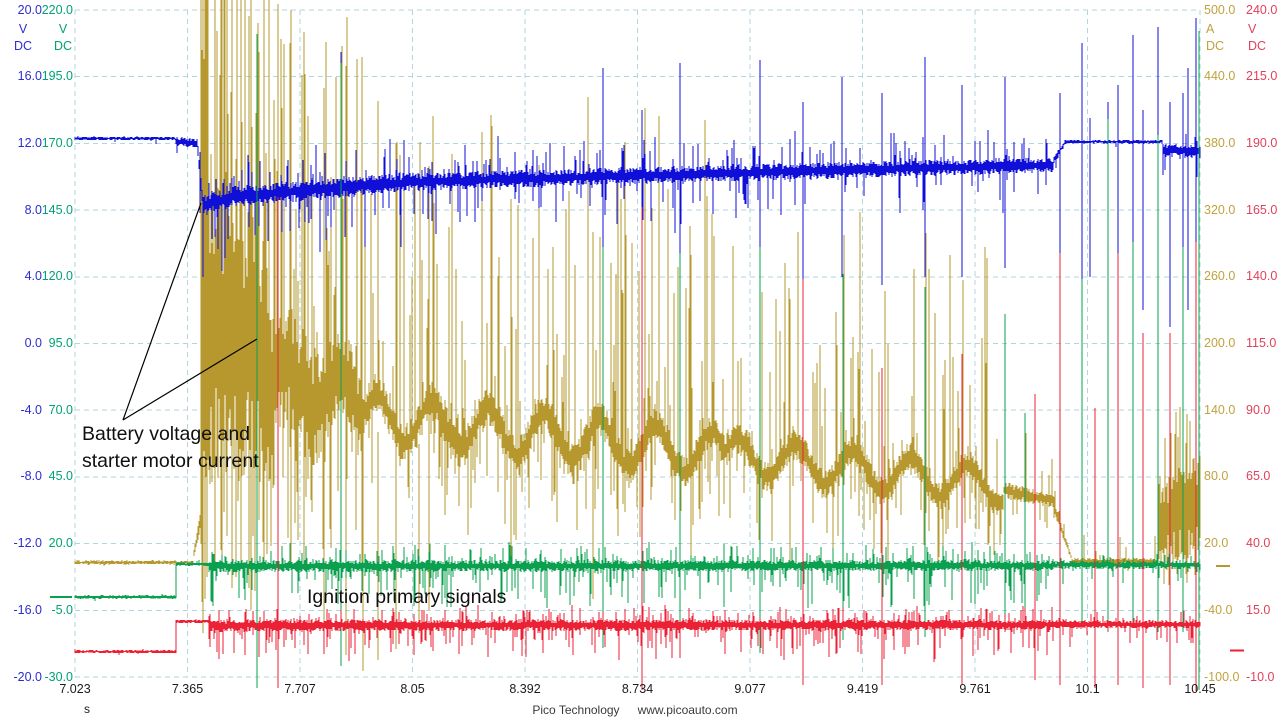 This screenshot has width=1280, height=720. Describe the element at coordinates (60, 409) in the screenshot. I see `left2-tick-label: 70.0` at that location.